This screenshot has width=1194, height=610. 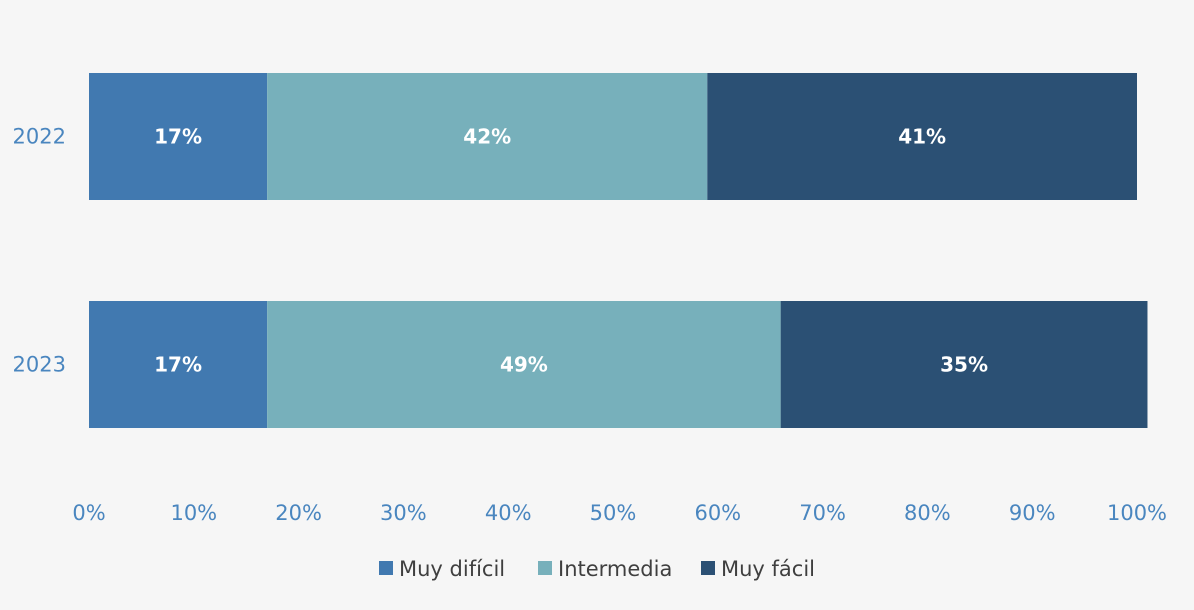 What do you see at coordinates (39, 251) in the screenshot?
I see `category-axis: 2022 2023` at bounding box center [39, 251].